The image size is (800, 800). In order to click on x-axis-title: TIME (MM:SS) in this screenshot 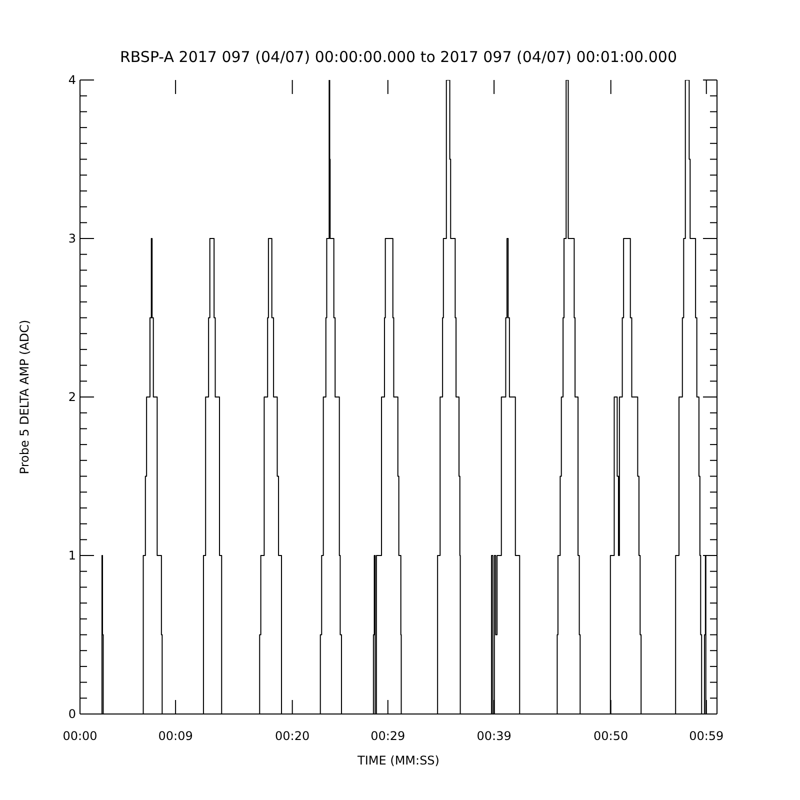, I will do `click(398, 761)`.